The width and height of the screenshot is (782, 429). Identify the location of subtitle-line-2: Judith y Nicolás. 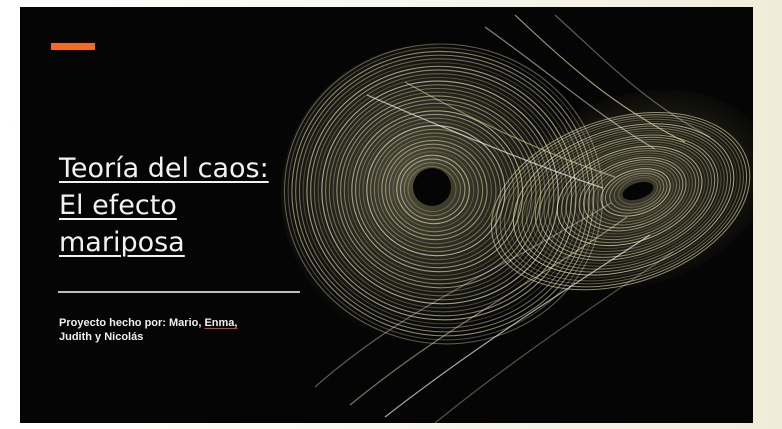
(101, 337).